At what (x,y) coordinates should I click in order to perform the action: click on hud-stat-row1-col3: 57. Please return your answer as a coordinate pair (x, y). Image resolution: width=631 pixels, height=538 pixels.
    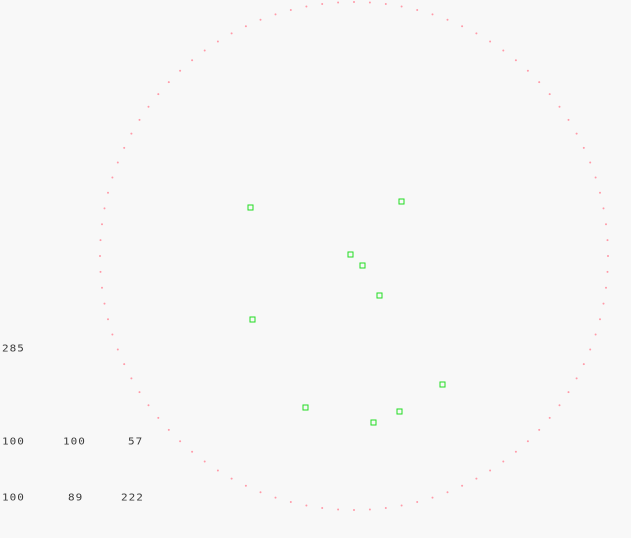
    Looking at the image, I should click on (136, 442).